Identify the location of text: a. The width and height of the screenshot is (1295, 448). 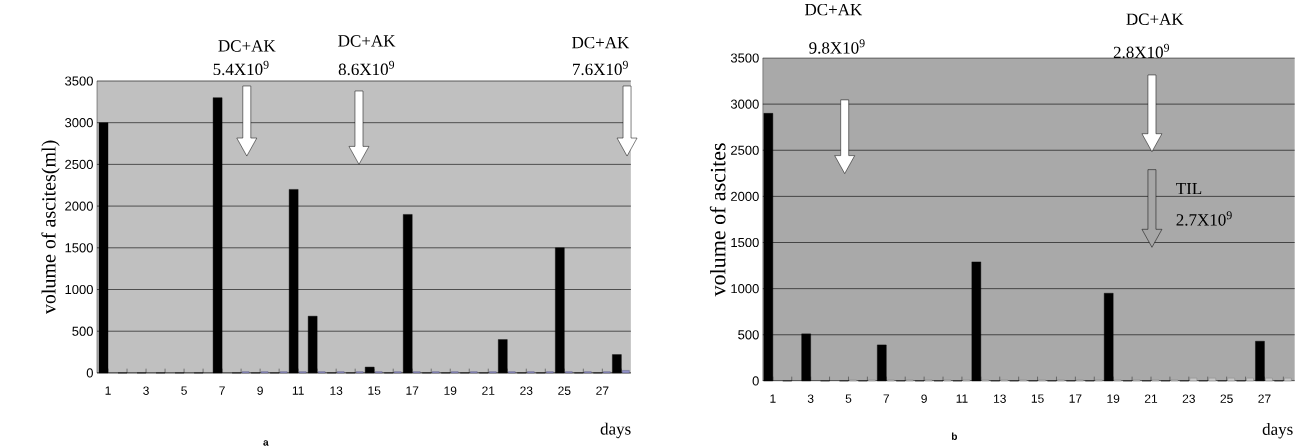
(266, 443).